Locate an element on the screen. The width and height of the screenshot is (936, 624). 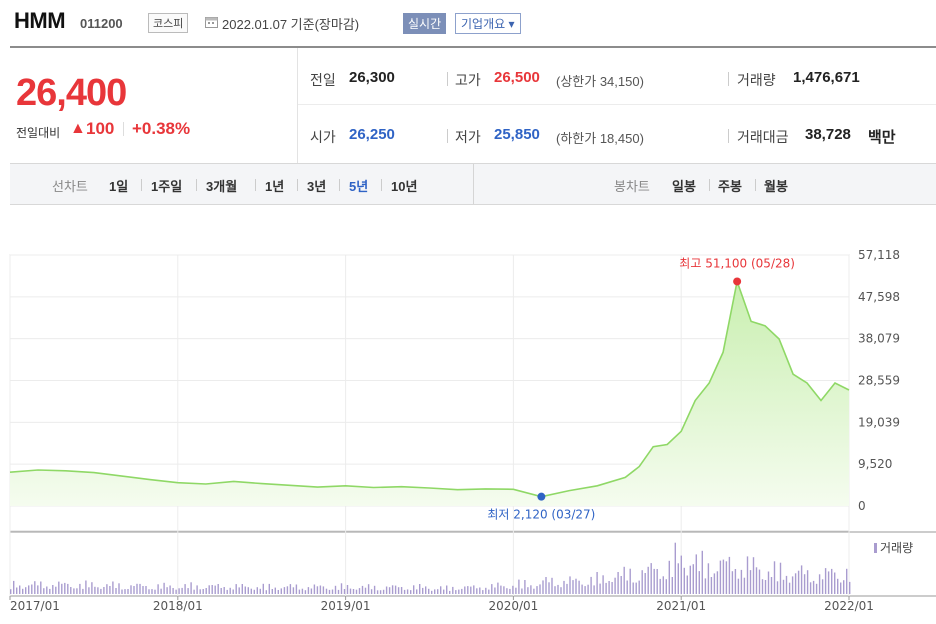
low-value: 25,850 is located at coordinates (517, 134).